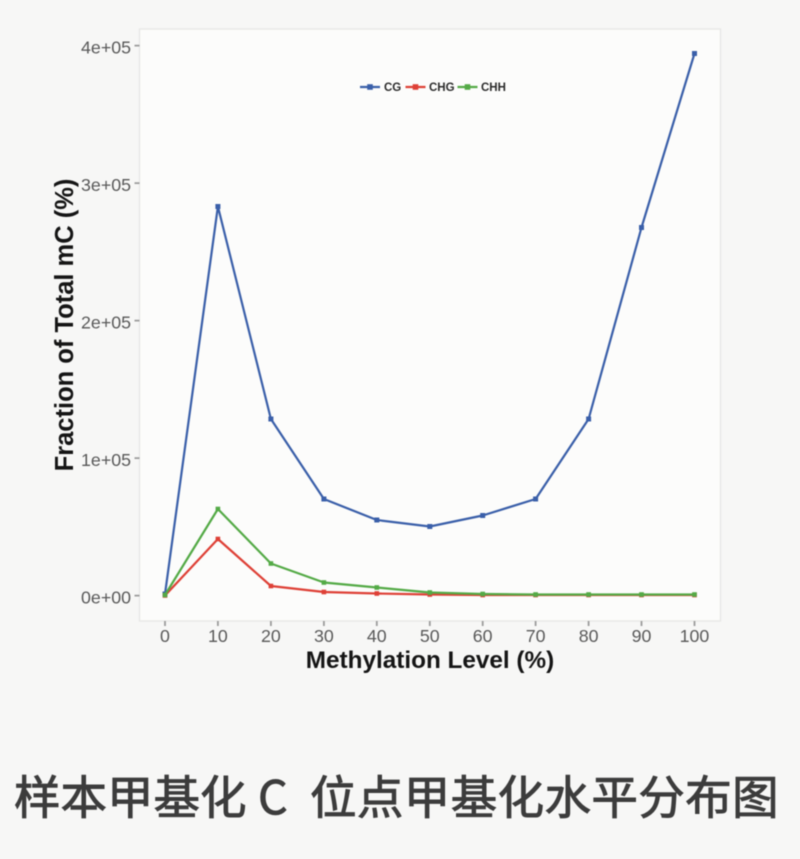 This screenshot has width=800, height=859. Describe the element at coordinates (106, 460) in the screenshot. I see `svg-text: 1e+05` at that location.